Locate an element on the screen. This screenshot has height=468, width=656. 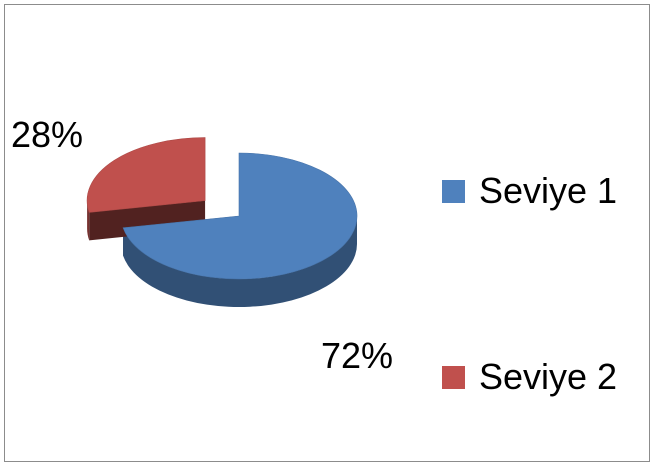
legend-label-seviye-1: Seviye 1 is located at coordinates (548, 190).